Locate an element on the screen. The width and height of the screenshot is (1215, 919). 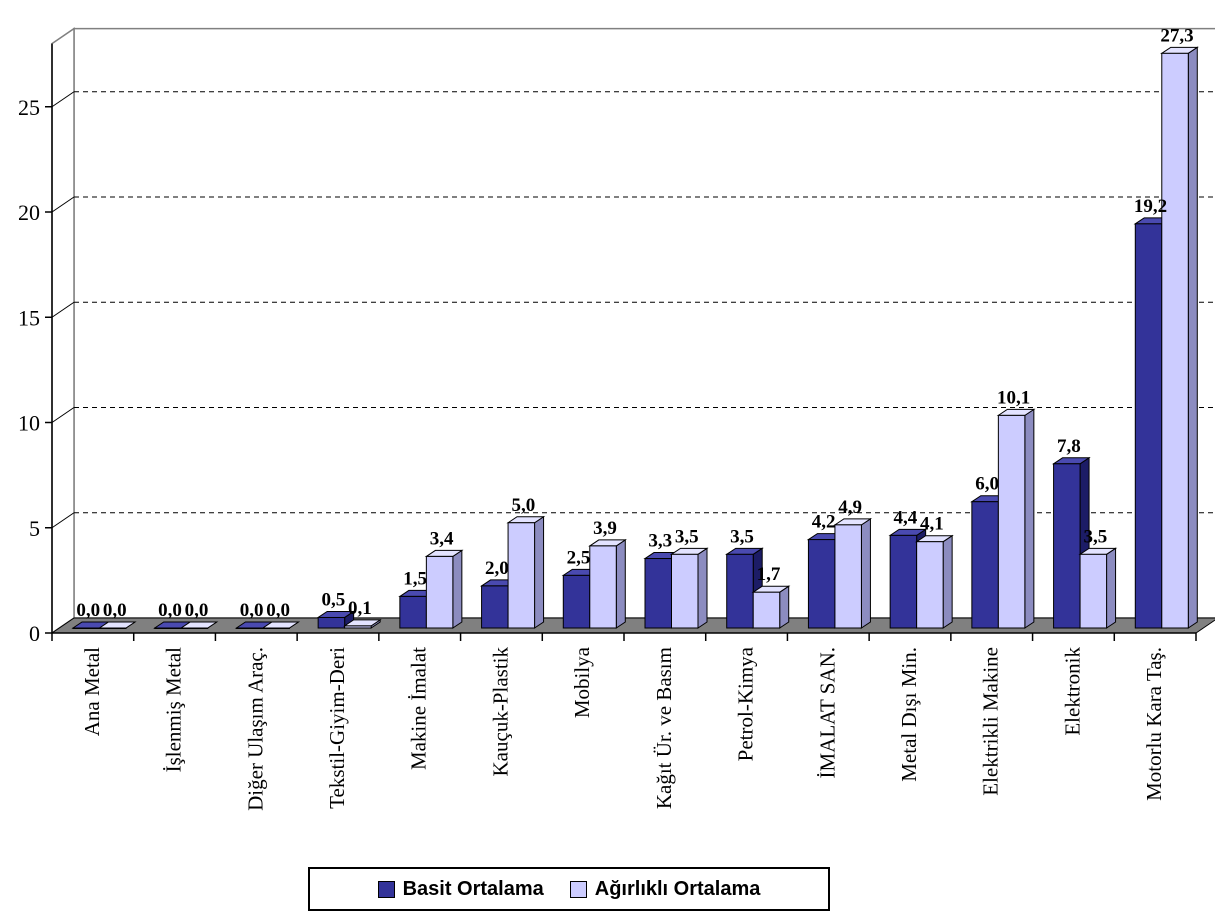
data-label-agirlikli: 3,5 is located at coordinates (1095, 536).